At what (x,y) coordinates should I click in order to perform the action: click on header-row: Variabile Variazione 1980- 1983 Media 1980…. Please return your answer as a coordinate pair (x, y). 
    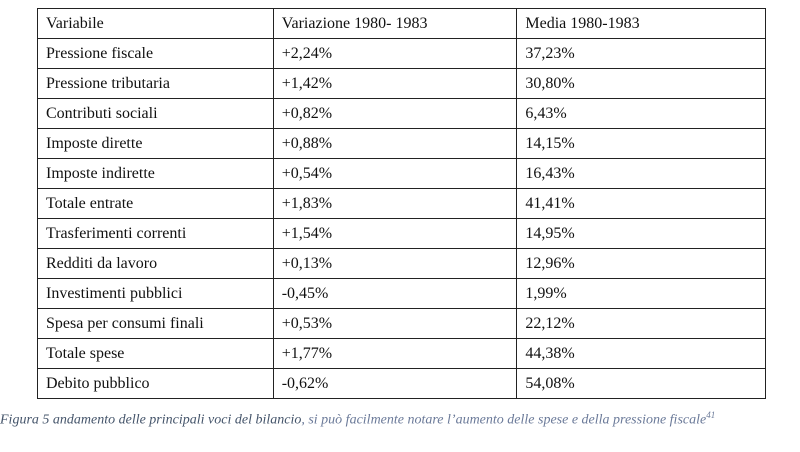
    Looking at the image, I should click on (401, 23).